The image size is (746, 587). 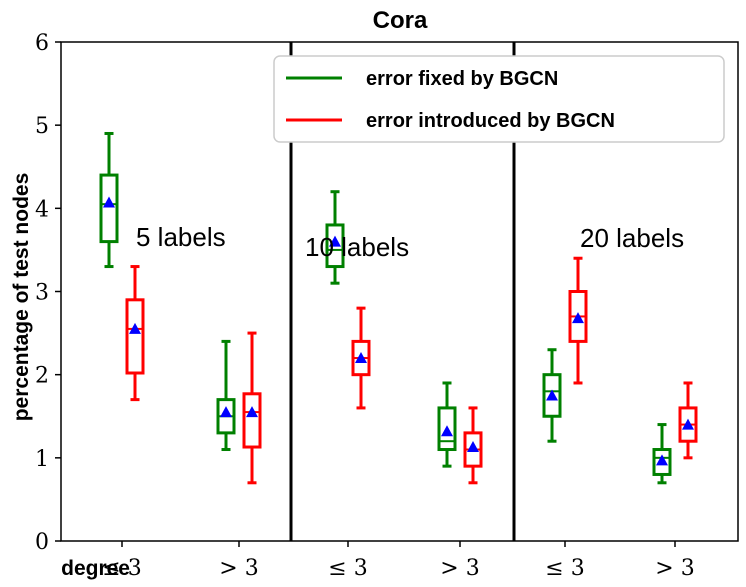 What do you see at coordinates (42, 209) in the screenshot?
I see `y-tick-label: 4` at bounding box center [42, 209].